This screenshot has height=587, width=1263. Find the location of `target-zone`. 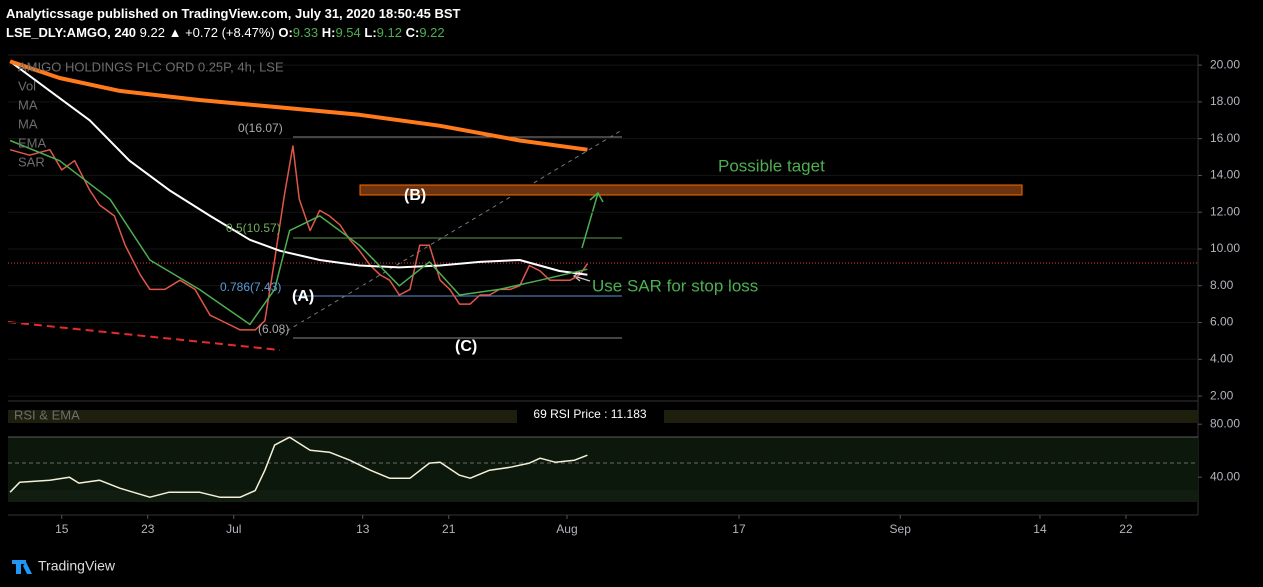

target-zone is located at coordinates (691, 190).